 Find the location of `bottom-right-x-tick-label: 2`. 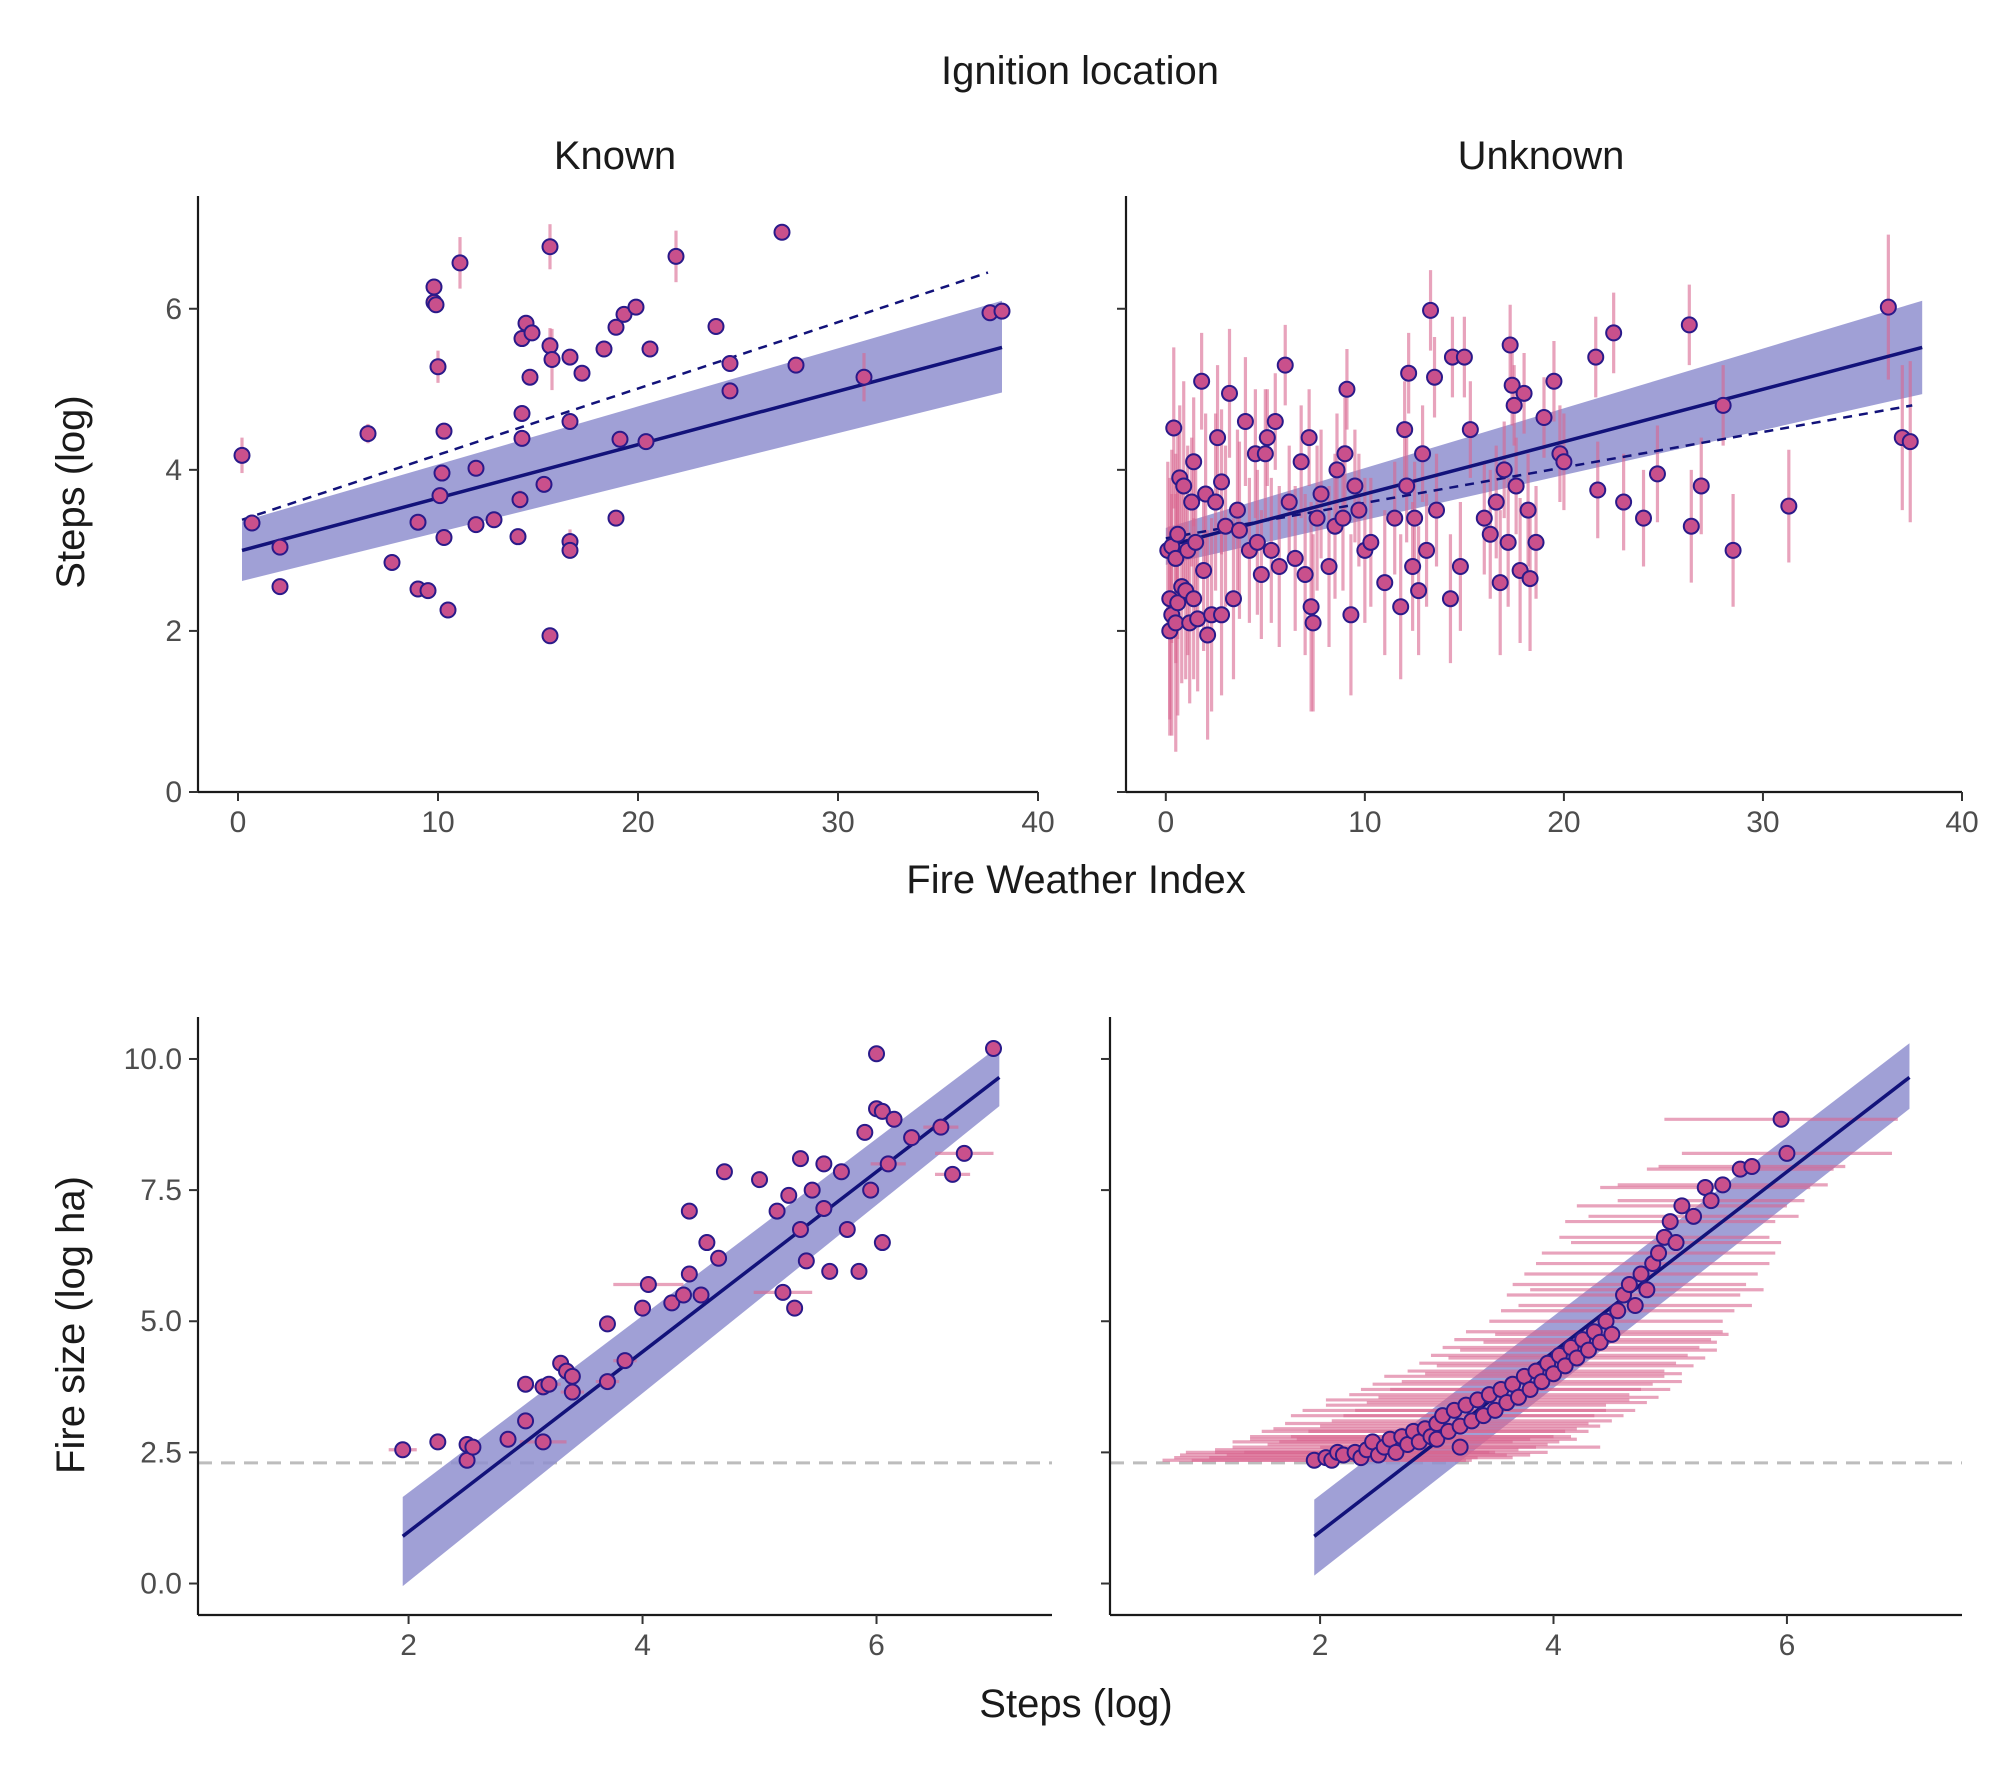

bottom-right-x-tick-label: 2 is located at coordinates (1320, 1645).